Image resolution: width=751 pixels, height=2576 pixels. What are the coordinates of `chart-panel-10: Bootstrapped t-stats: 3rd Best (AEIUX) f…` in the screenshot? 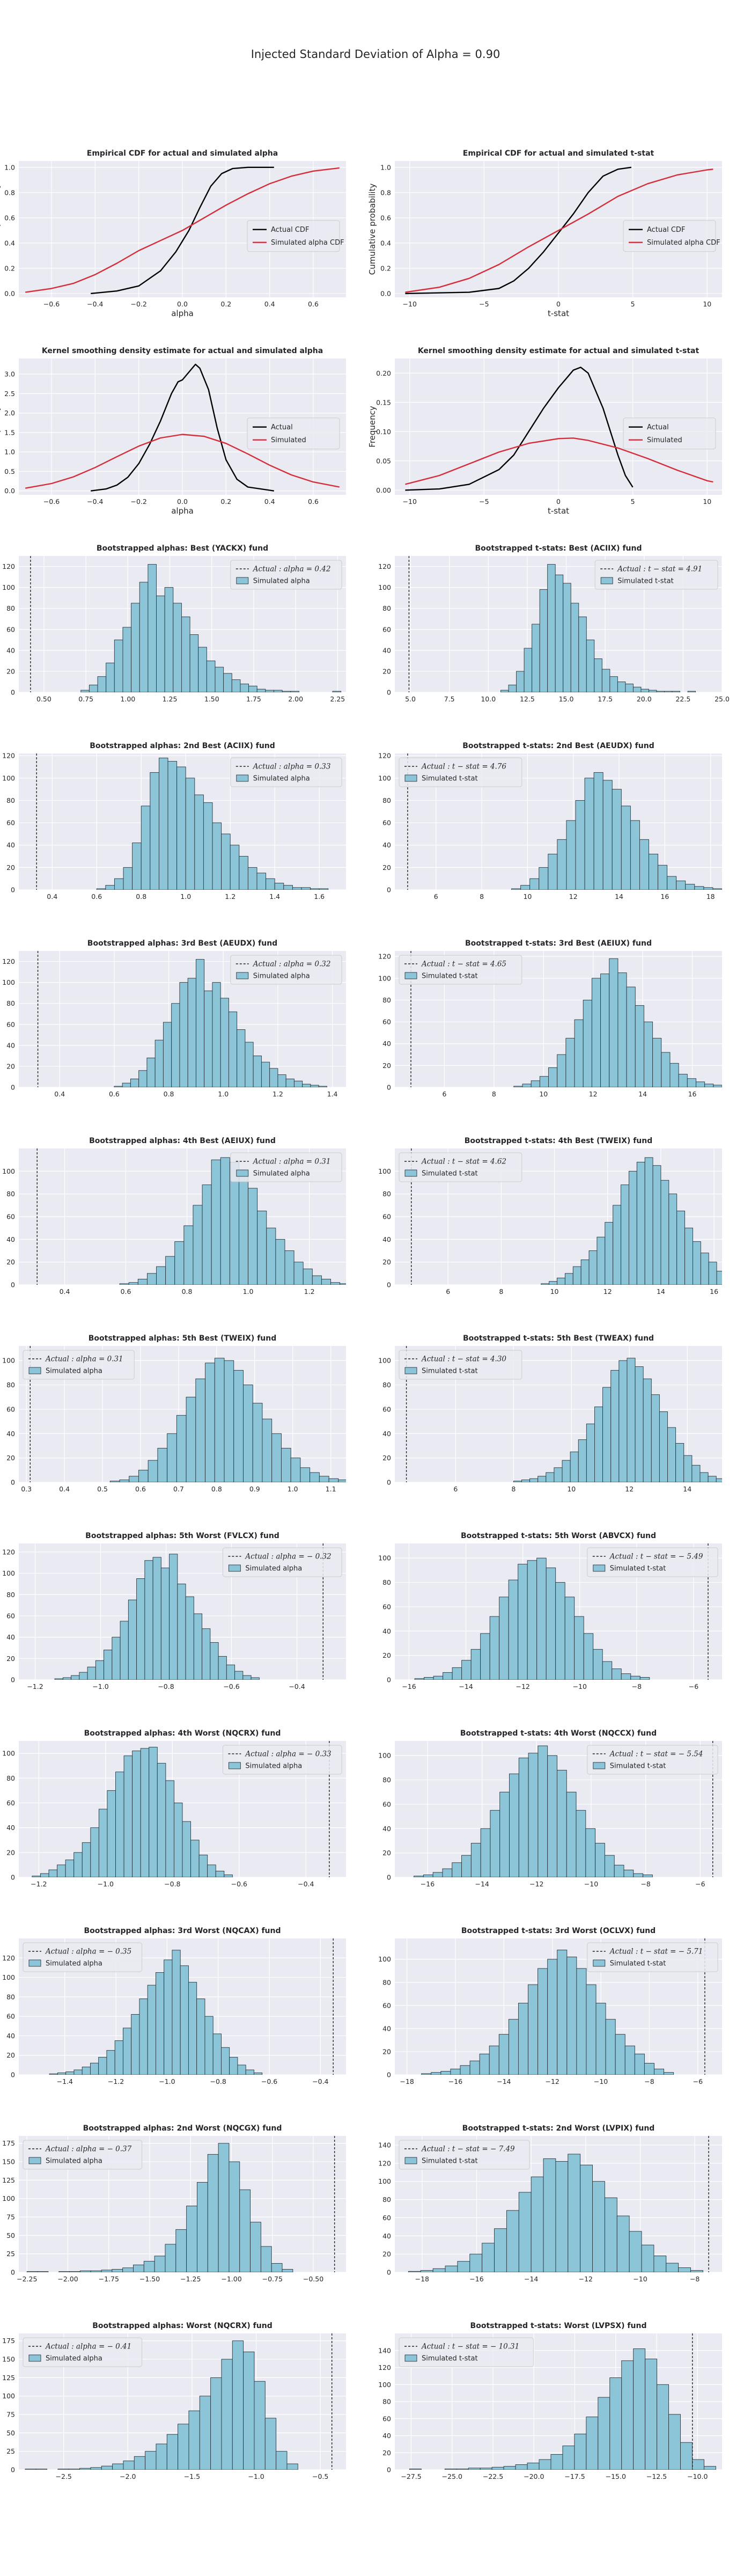 It's located at (550, 1018).